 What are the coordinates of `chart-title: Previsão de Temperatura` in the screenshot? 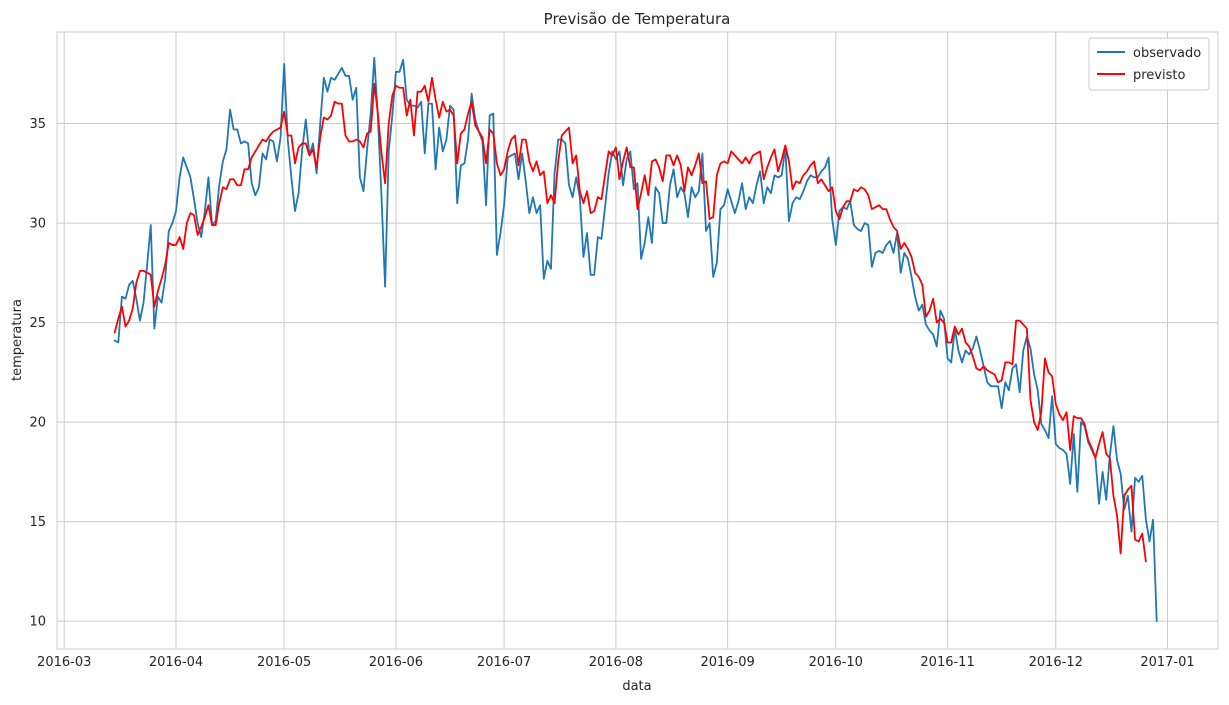 It's located at (637, 19).